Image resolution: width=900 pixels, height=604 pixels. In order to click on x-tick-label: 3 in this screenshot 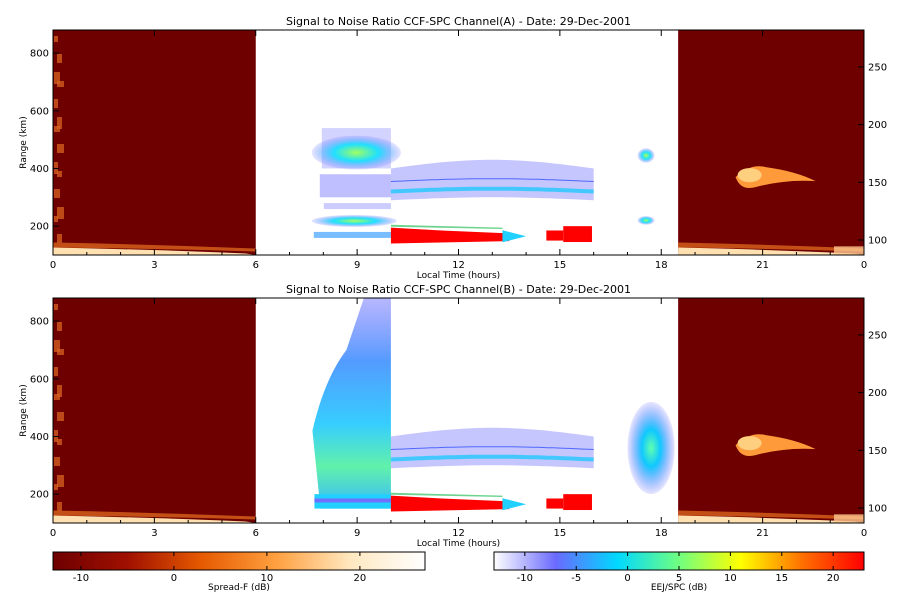, I will do `click(154, 265)`.